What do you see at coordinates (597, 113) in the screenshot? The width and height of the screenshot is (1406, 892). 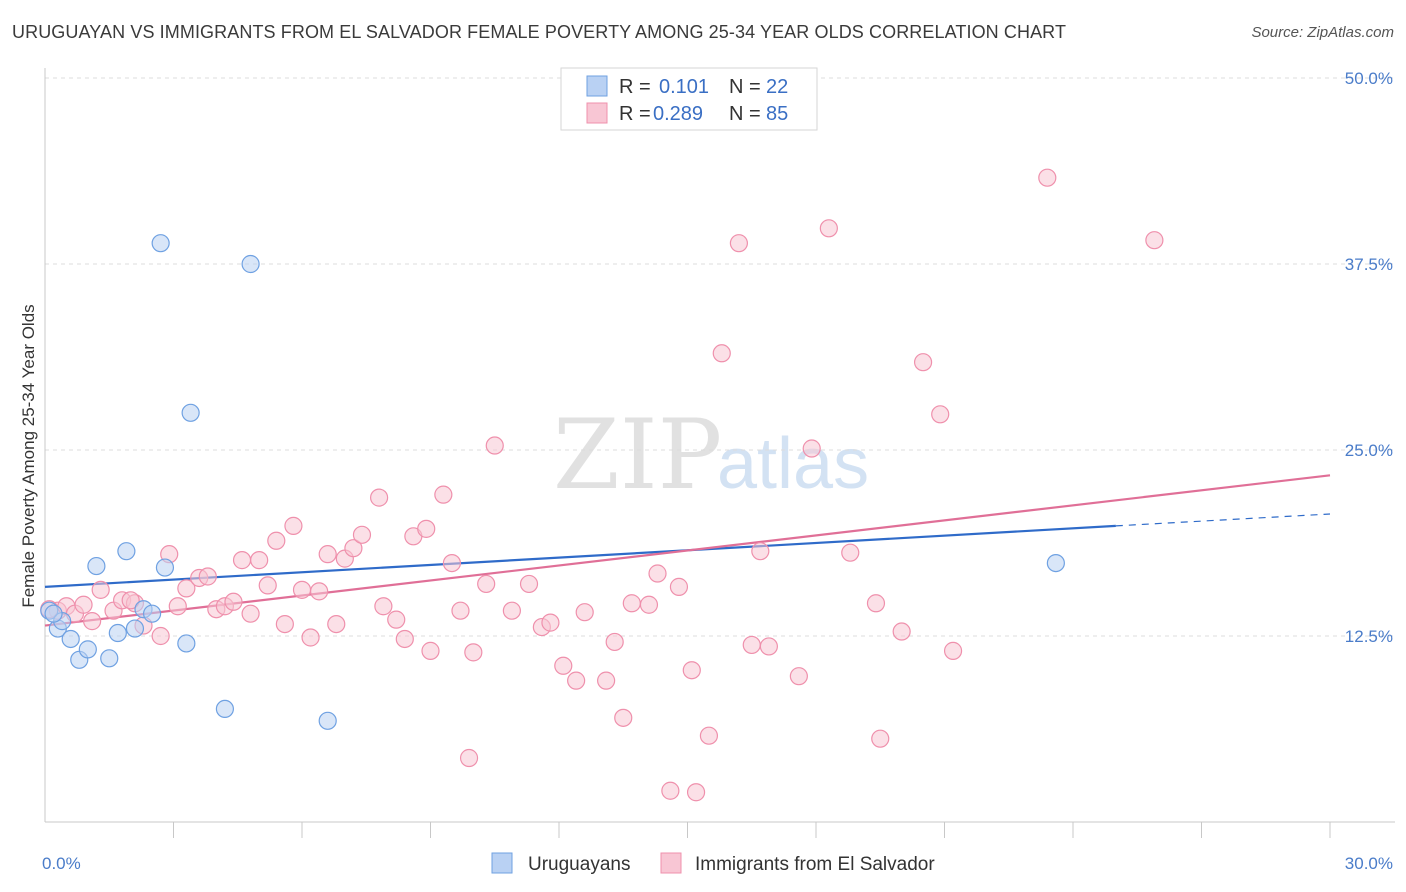 I see `legend-swatch-el-salvador` at bounding box center [597, 113].